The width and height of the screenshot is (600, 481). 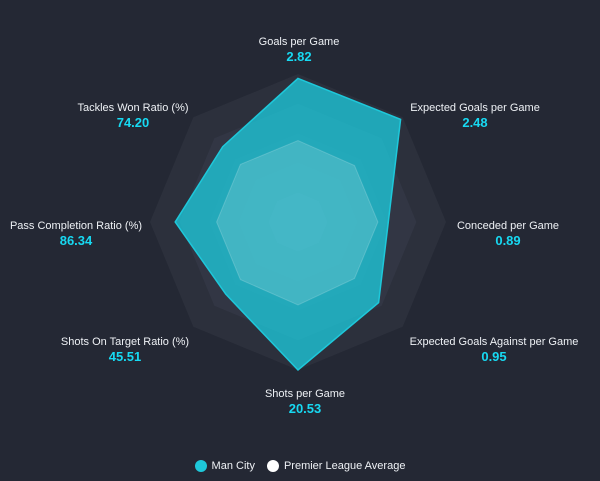 What do you see at coordinates (76, 240) in the screenshot?
I see `axis-value-pass-completion-ratio: 86.34` at bounding box center [76, 240].